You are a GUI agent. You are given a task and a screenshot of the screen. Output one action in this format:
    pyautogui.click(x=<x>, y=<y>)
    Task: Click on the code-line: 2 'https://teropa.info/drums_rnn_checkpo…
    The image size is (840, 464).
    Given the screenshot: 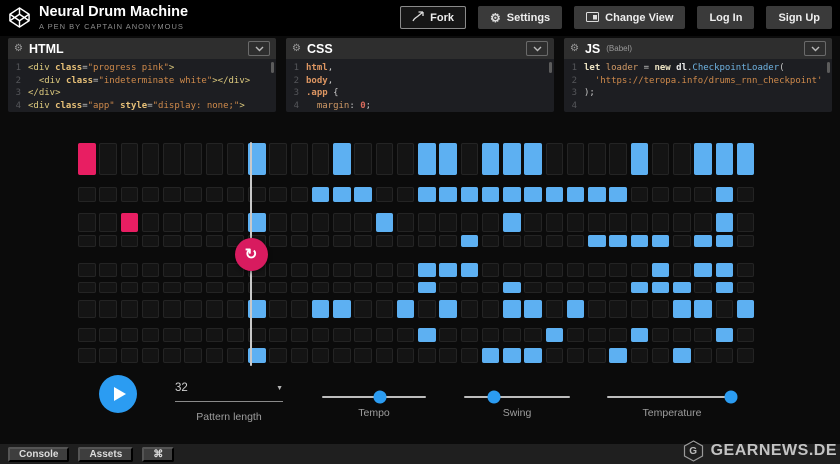 What is the action you would take?
    pyautogui.click(x=698, y=81)
    